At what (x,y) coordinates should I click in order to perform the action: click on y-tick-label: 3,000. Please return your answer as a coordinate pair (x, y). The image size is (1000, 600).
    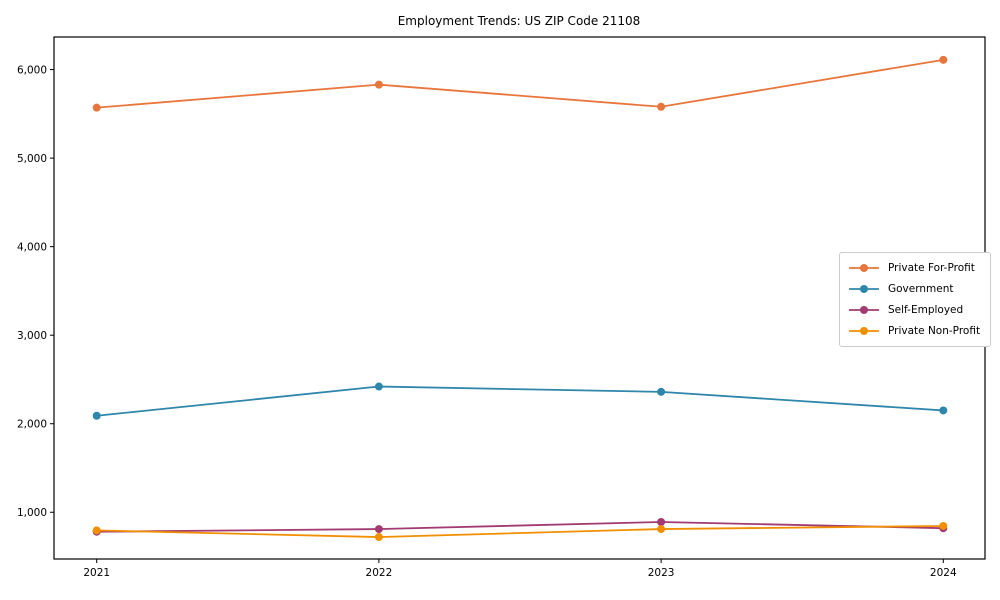
    Looking at the image, I should click on (32, 336).